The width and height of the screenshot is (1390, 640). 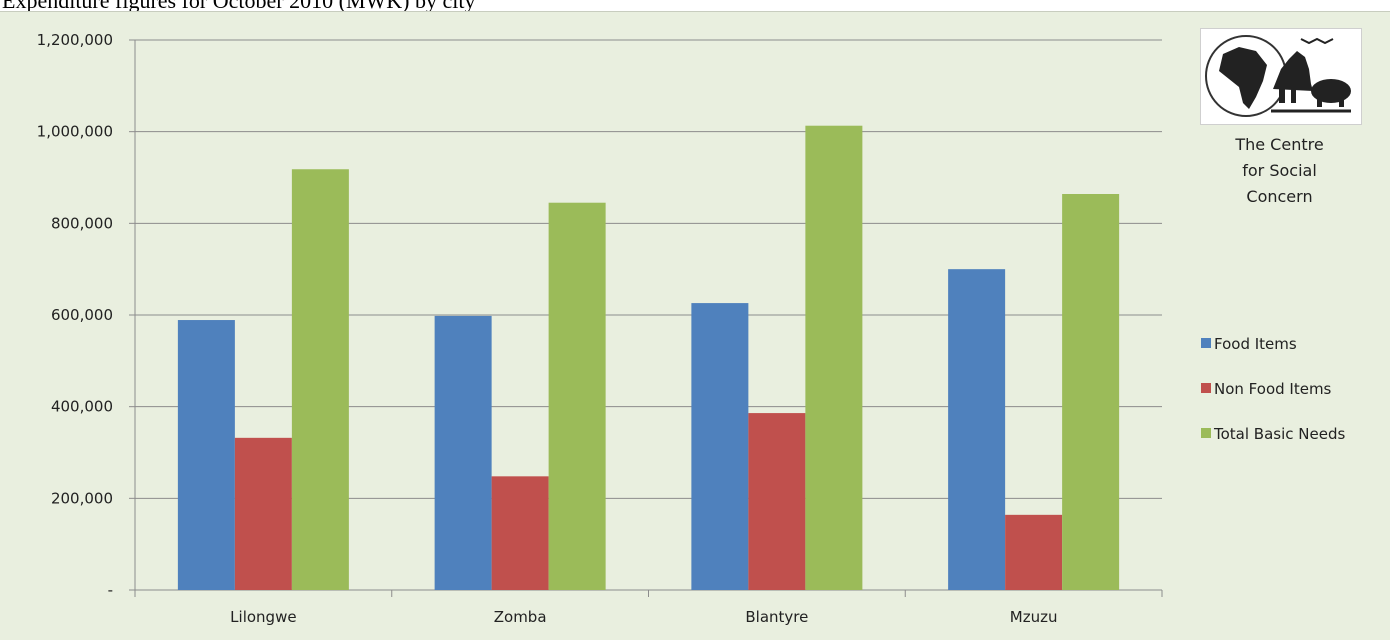 I want to click on organization-name-line-2: for Social, so click(x=1279, y=170).